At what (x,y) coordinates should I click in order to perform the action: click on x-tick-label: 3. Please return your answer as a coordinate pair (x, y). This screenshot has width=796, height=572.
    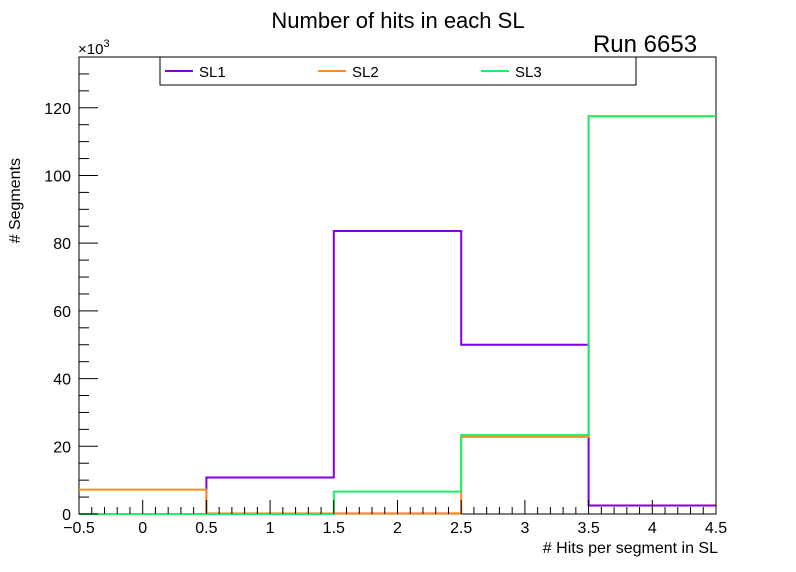
    Looking at the image, I should click on (524, 528).